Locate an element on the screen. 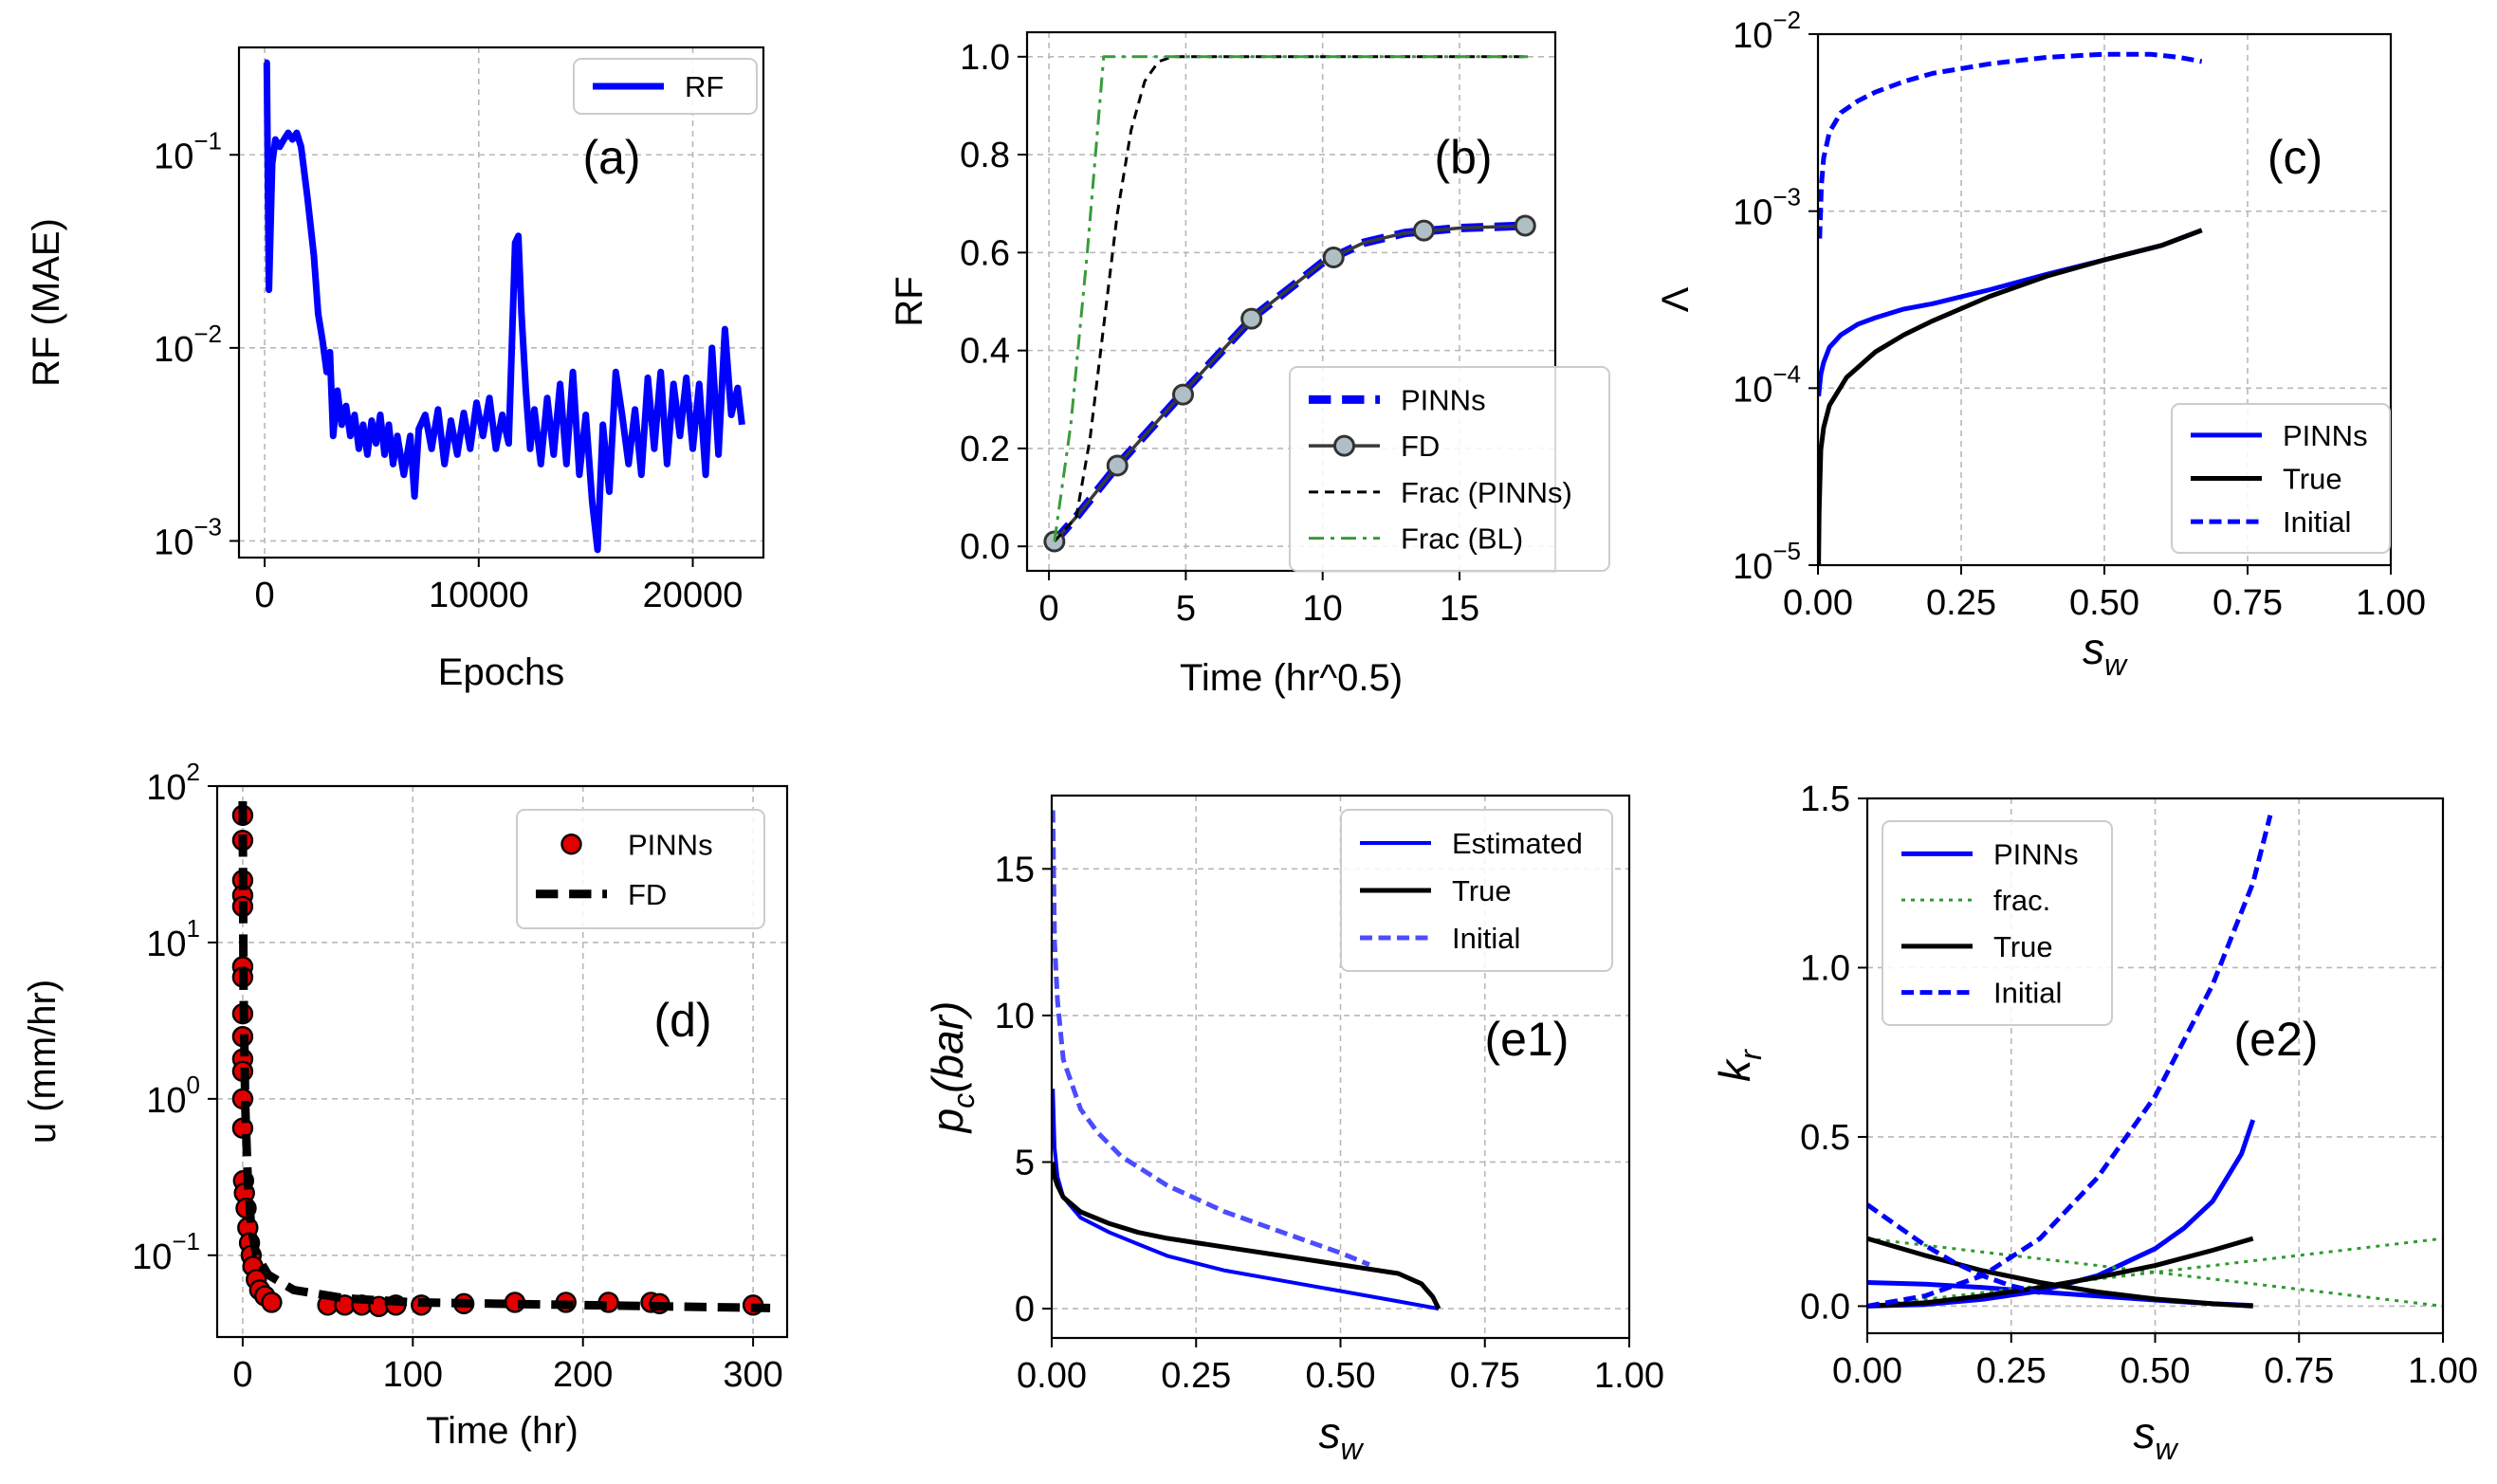 Image resolution: width=2497 pixels, height=1484 pixels. x-tick-label: 1.00 is located at coordinates (2391, 603).